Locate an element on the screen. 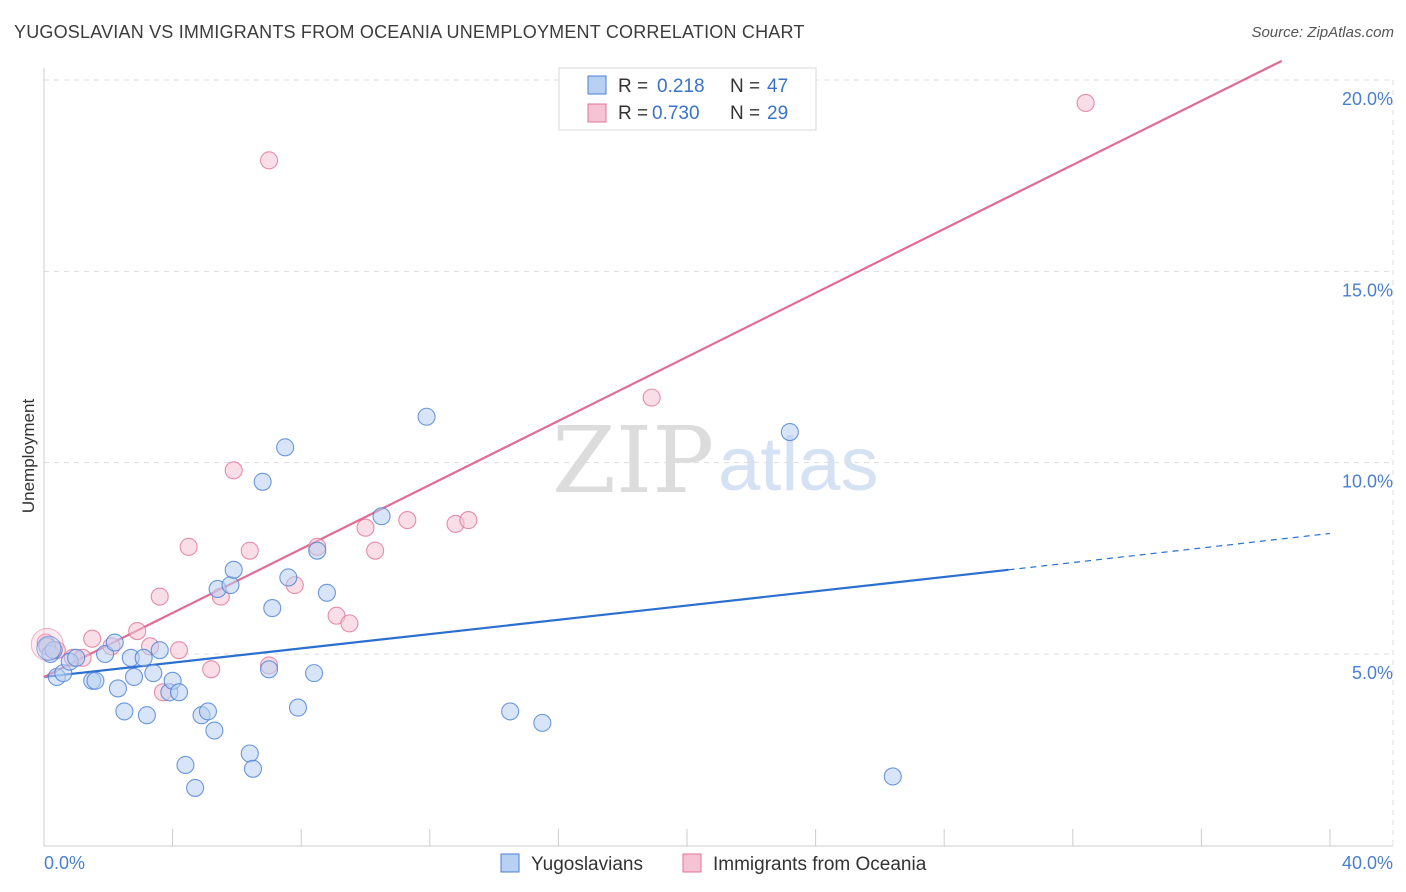 The height and width of the screenshot is (892, 1406). legend-n-value-1: 47 is located at coordinates (777, 86).